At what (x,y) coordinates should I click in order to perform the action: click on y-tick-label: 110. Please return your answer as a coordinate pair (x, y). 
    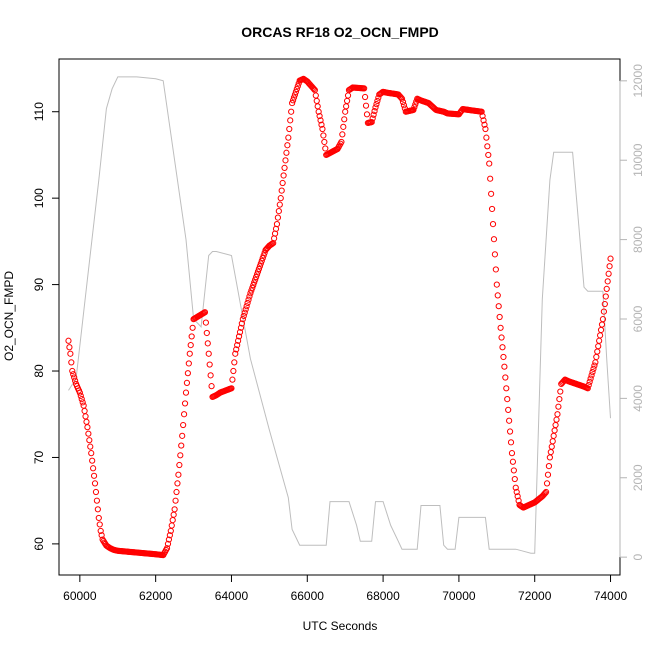
    Looking at the image, I should click on (39, 111).